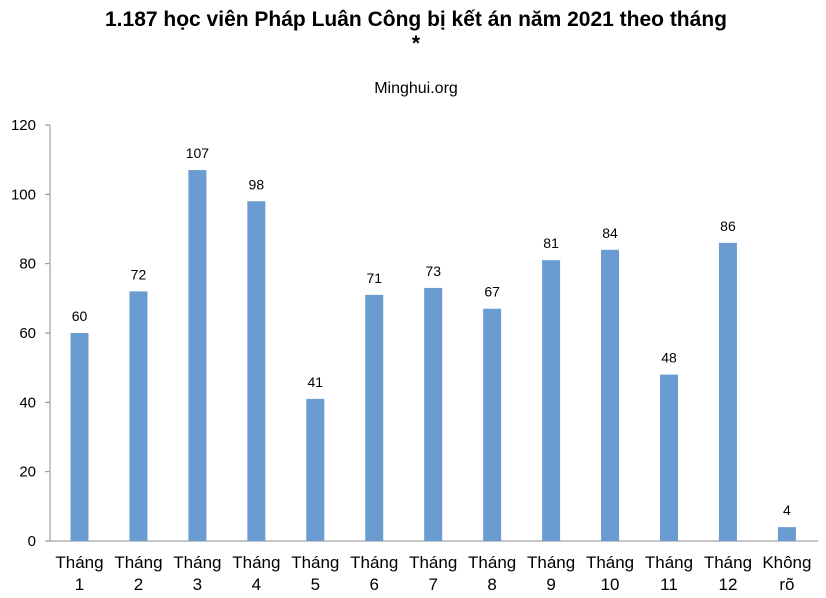 Image resolution: width=826 pixels, height=598 pixels. What do you see at coordinates (32, 541) in the screenshot?
I see `y-tick-label: 0` at bounding box center [32, 541].